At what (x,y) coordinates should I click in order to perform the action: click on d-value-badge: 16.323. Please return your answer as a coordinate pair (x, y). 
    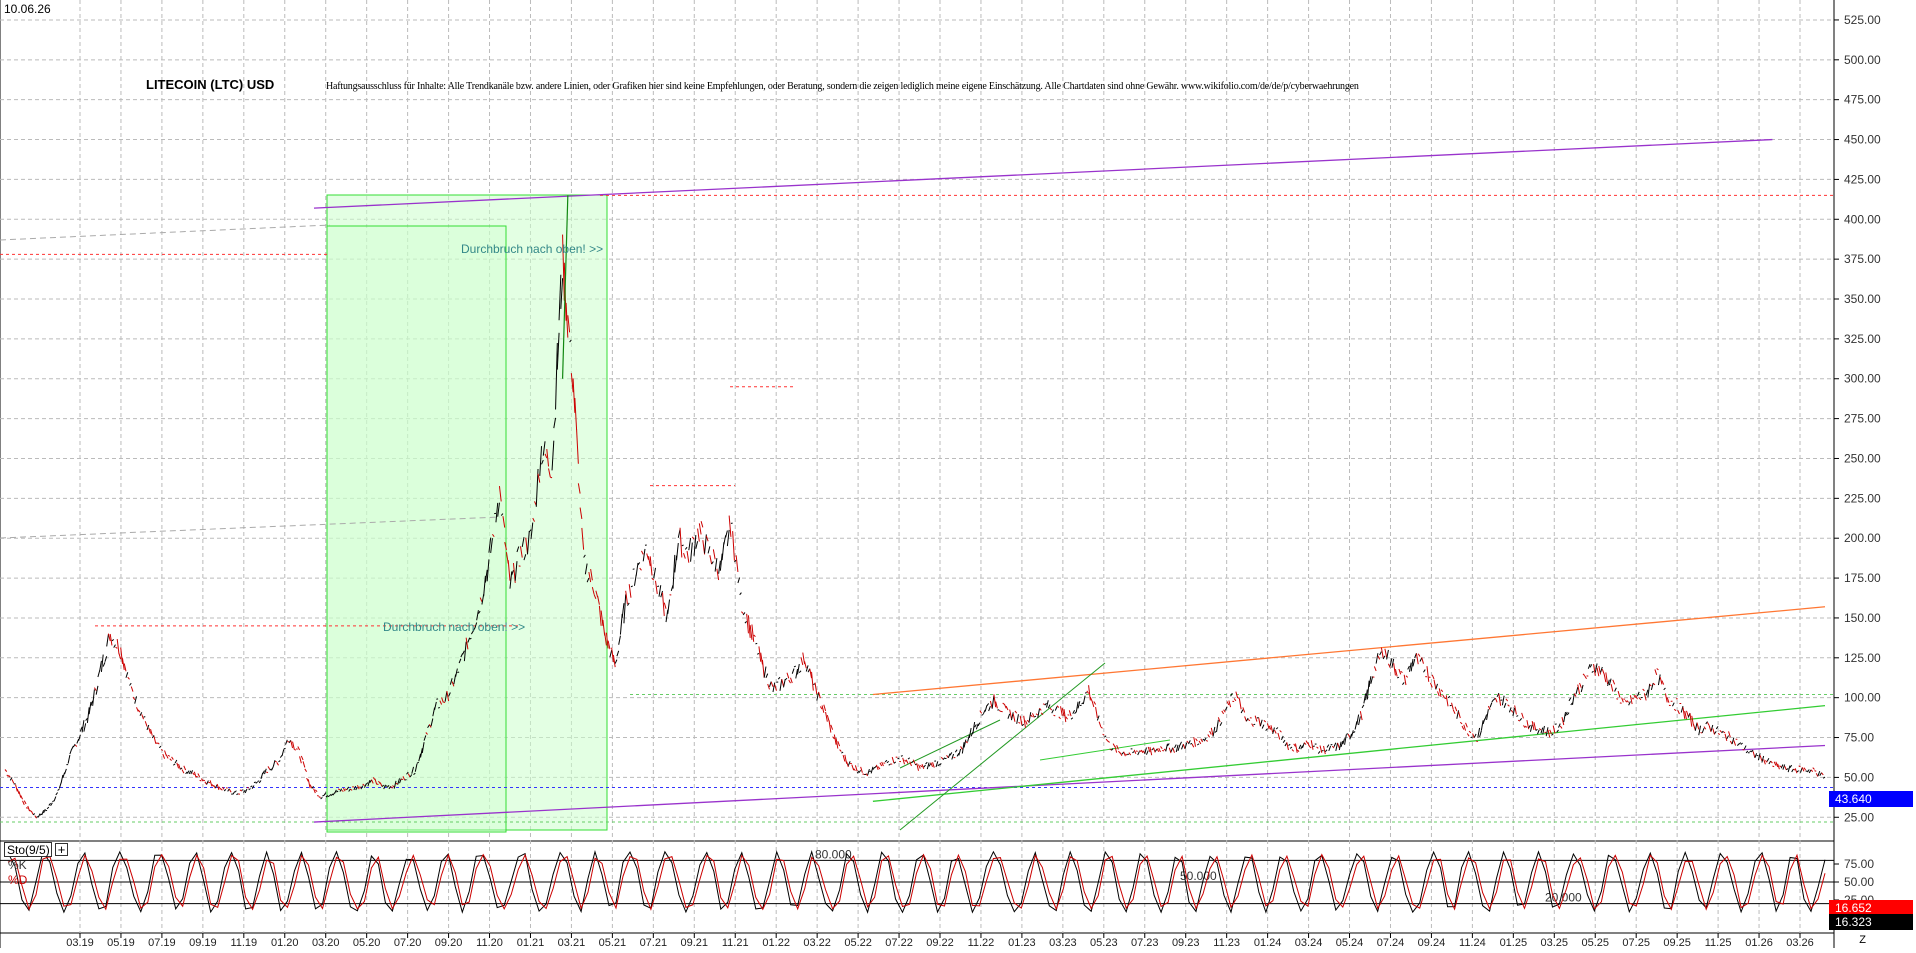
    Looking at the image, I should click on (1871, 922).